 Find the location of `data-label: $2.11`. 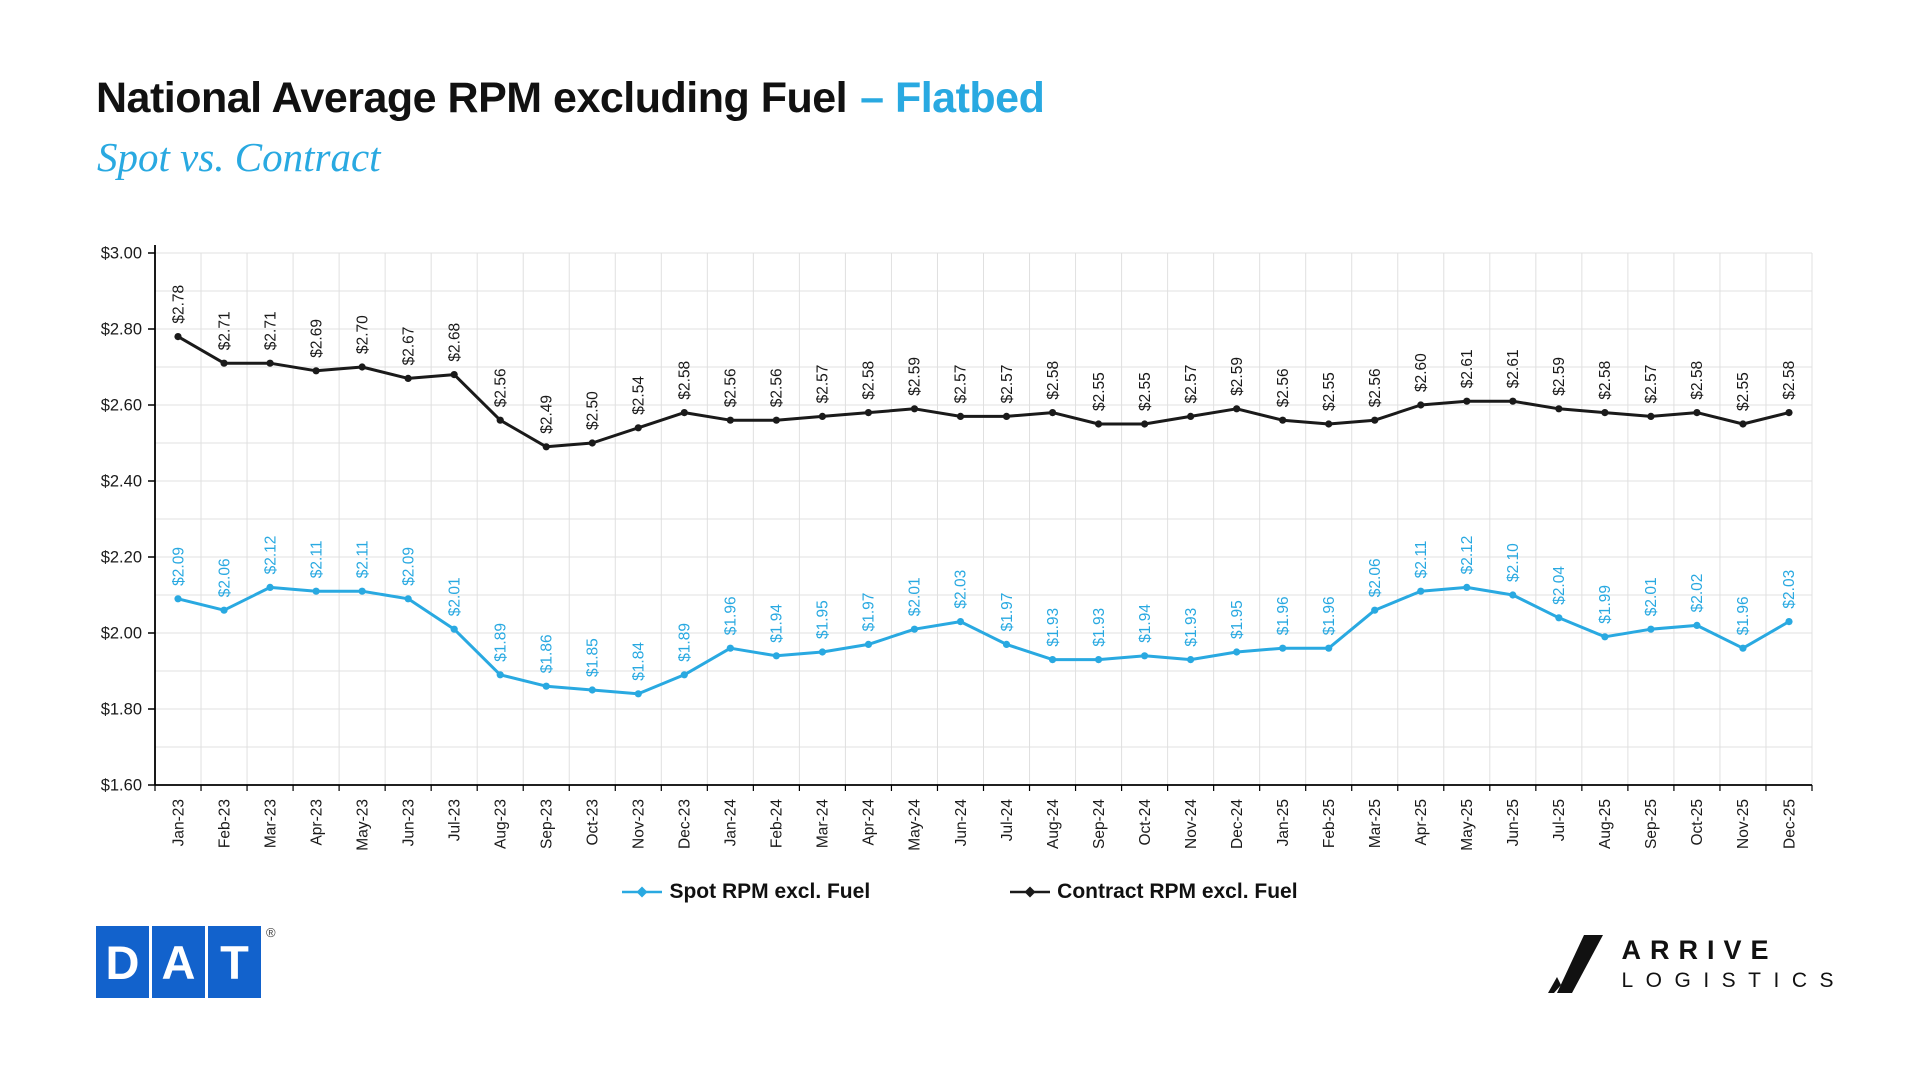

data-label: $2.11 is located at coordinates (316, 560).